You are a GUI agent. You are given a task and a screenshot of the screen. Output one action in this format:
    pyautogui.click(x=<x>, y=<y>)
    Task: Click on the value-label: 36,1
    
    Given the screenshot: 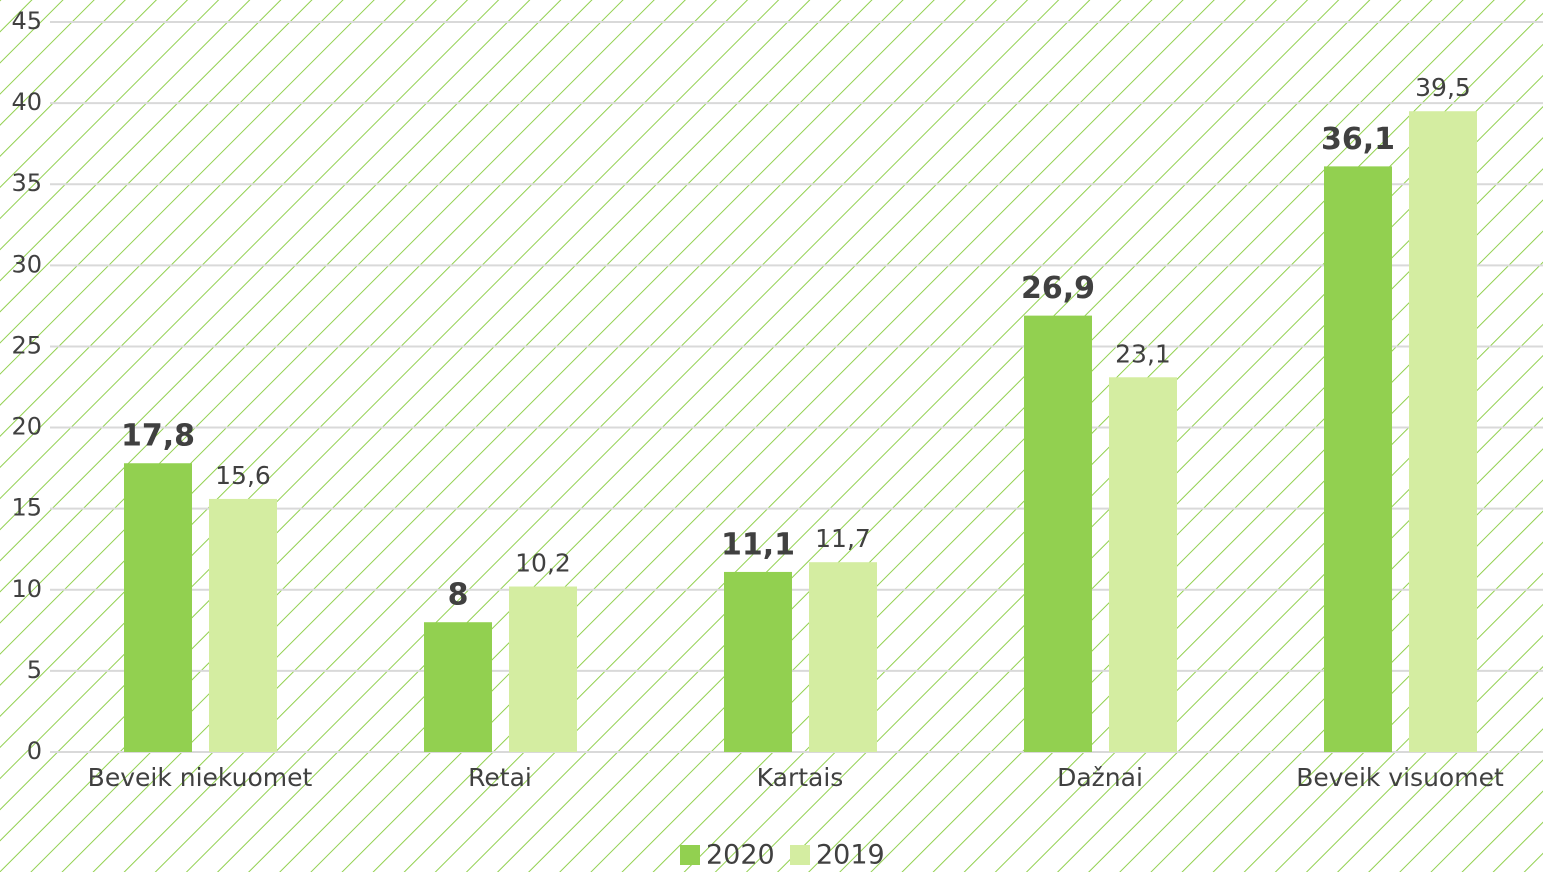 What is the action you would take?
    pyautogui.click(x=1358, y=139)
    